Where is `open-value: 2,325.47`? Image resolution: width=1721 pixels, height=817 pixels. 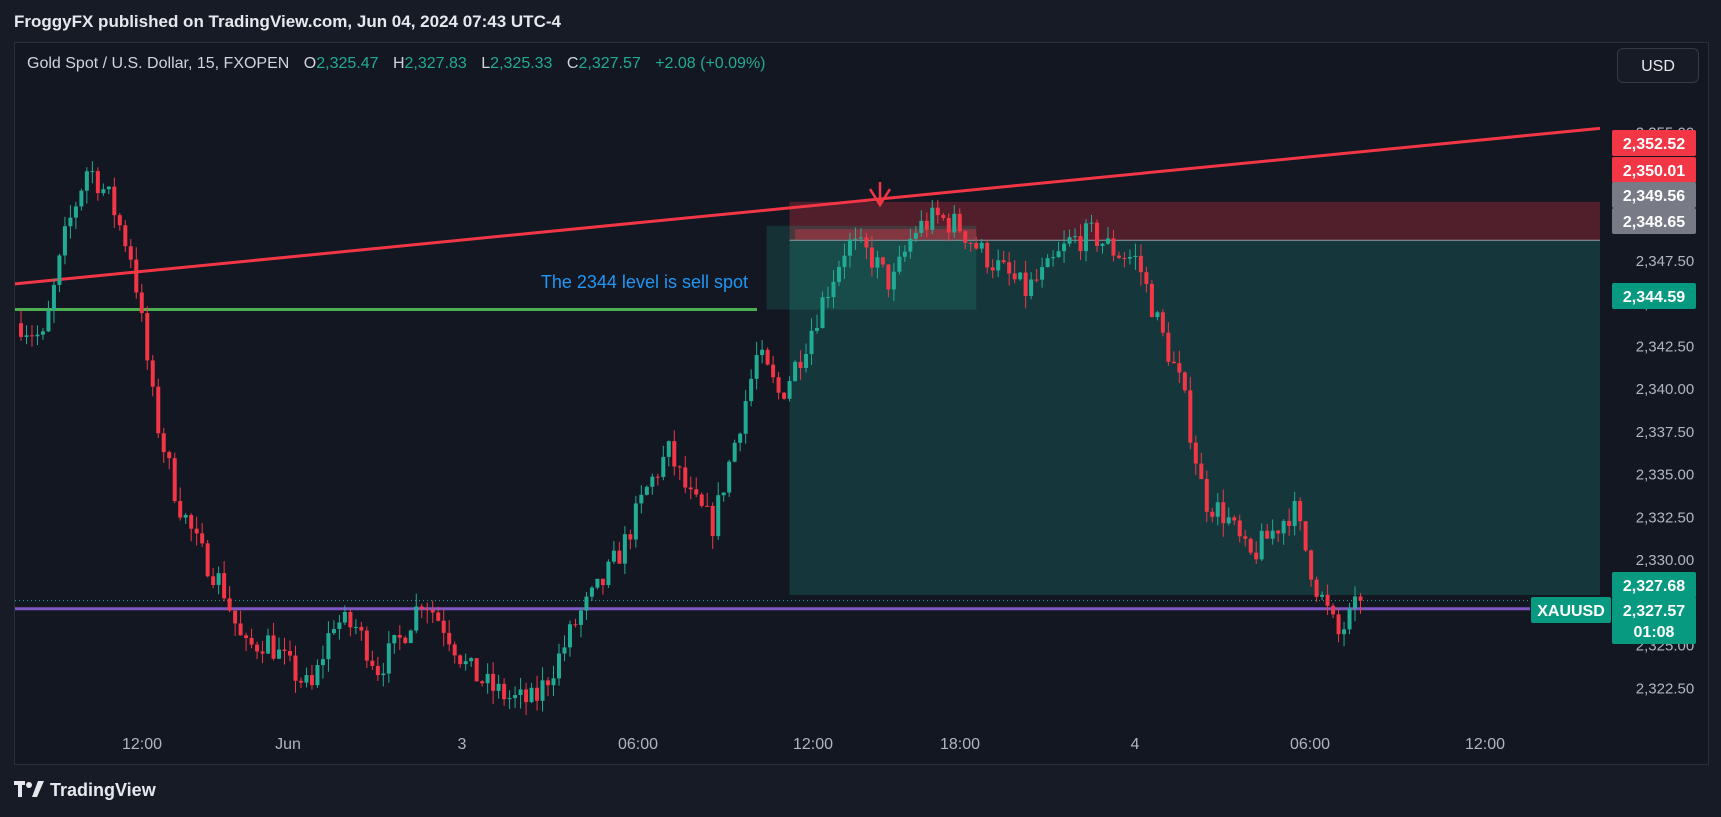
open-value: 2,325.47 is located at coordinates (347, 63).